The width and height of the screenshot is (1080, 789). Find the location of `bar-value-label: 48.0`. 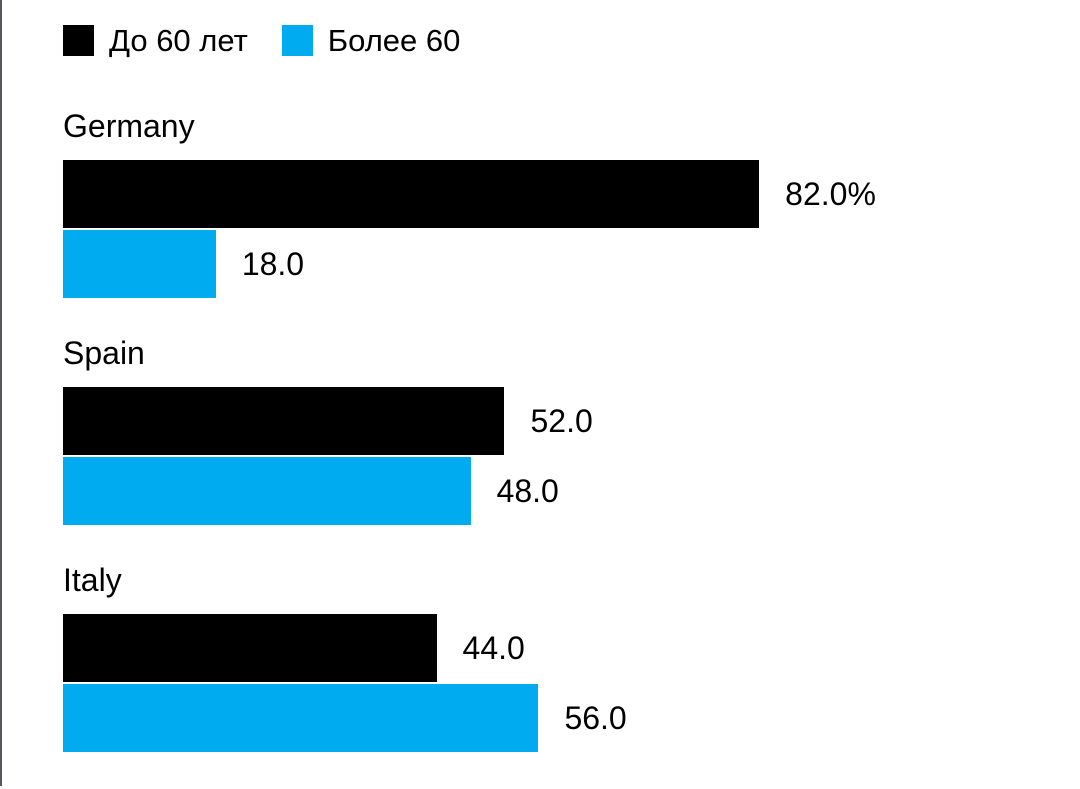

bar-value-label: 48.0 is located at coordinates (527, 491).